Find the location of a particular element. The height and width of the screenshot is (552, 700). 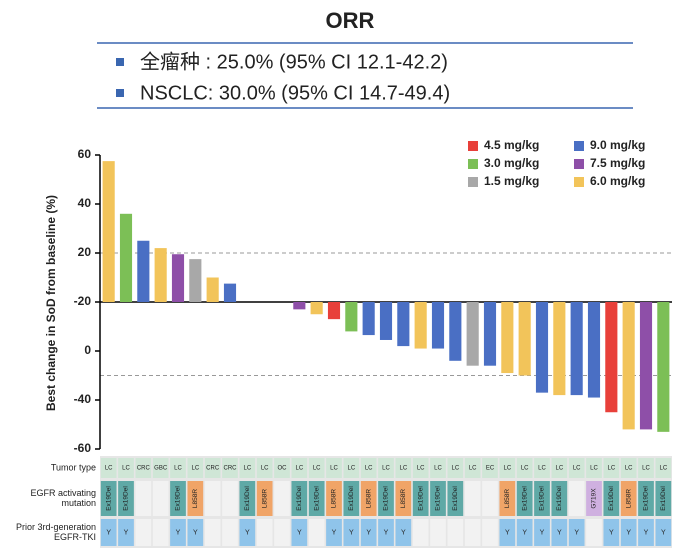

y-tick-label: 60 is located at coordinates (85, 154).